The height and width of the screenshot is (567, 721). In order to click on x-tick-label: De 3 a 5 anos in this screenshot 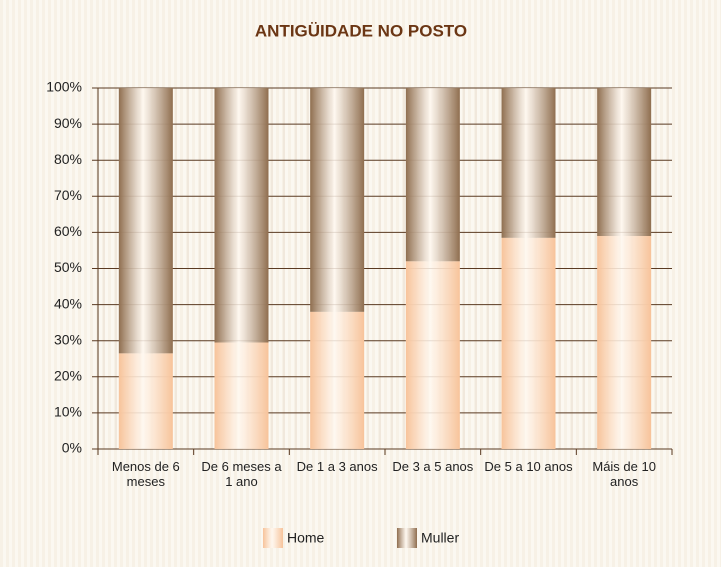, I will do `click(433, 466)`.